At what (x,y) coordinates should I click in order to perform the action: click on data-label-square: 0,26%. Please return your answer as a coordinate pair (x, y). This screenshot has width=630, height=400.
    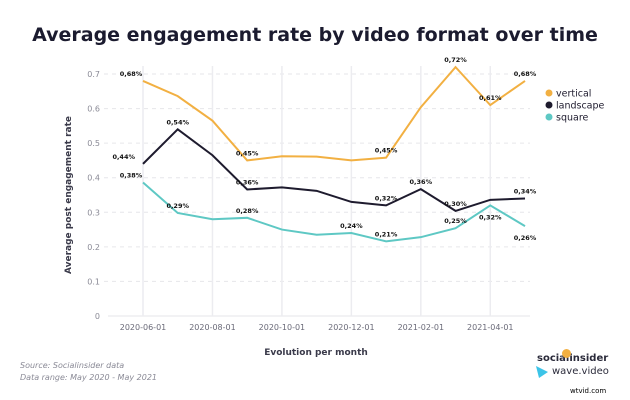
    Looking at the image, I should click on (525, 238).